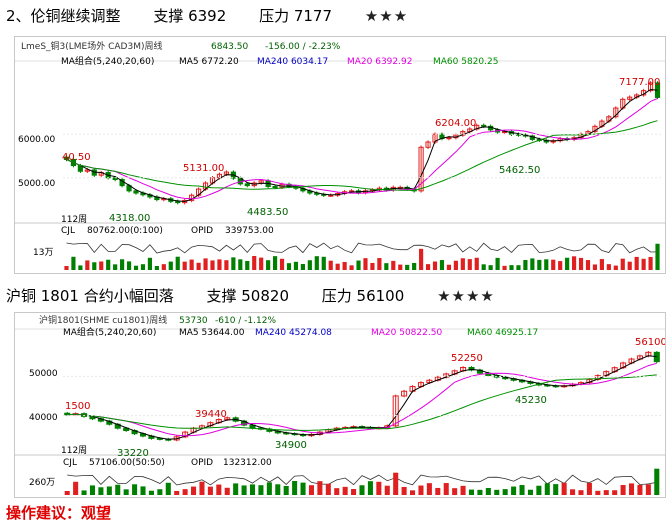 Image resolution: width=672 pixels, height=528 pixels. What do you see at coordinates (42, 483) in the screenshot?
I see `volume-ytick: 260万` at bounding box center [42, 483].